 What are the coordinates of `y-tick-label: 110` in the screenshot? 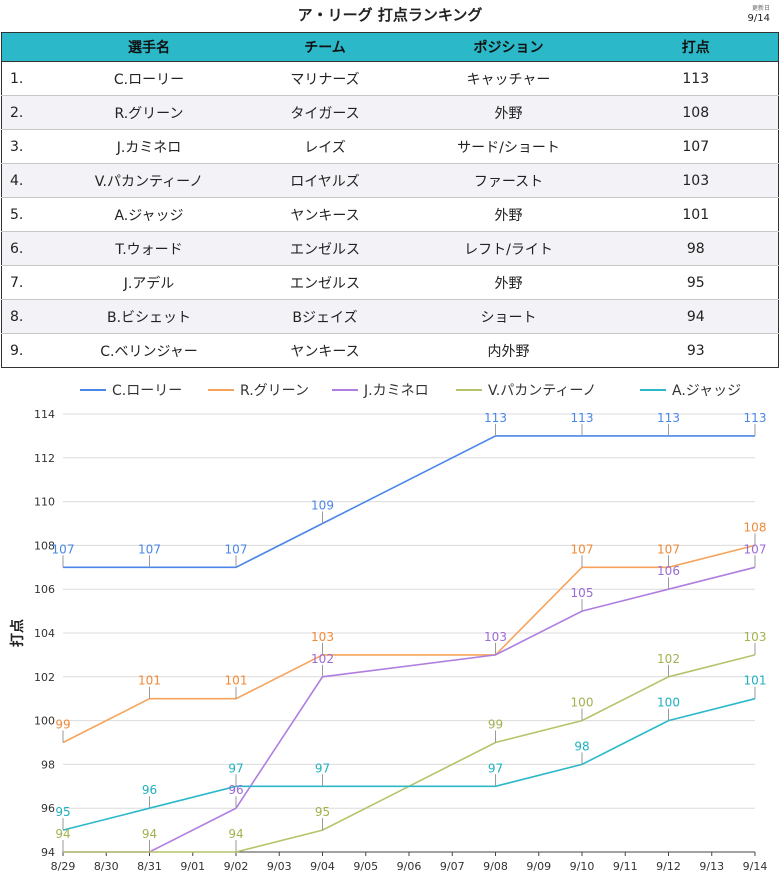 It's located at (44, 502).